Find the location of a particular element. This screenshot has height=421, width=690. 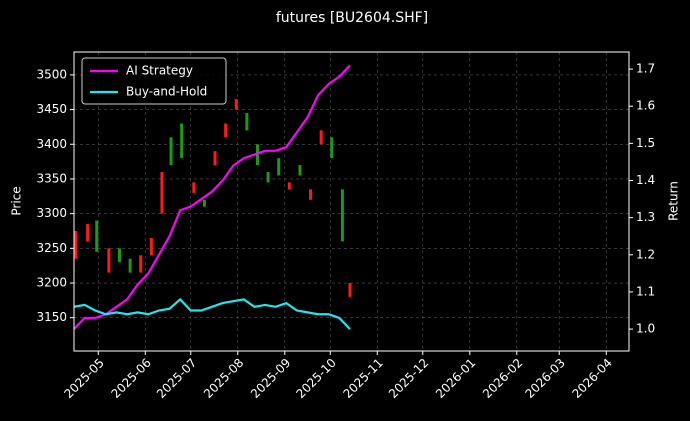

line is located at coordinates (212, 313).